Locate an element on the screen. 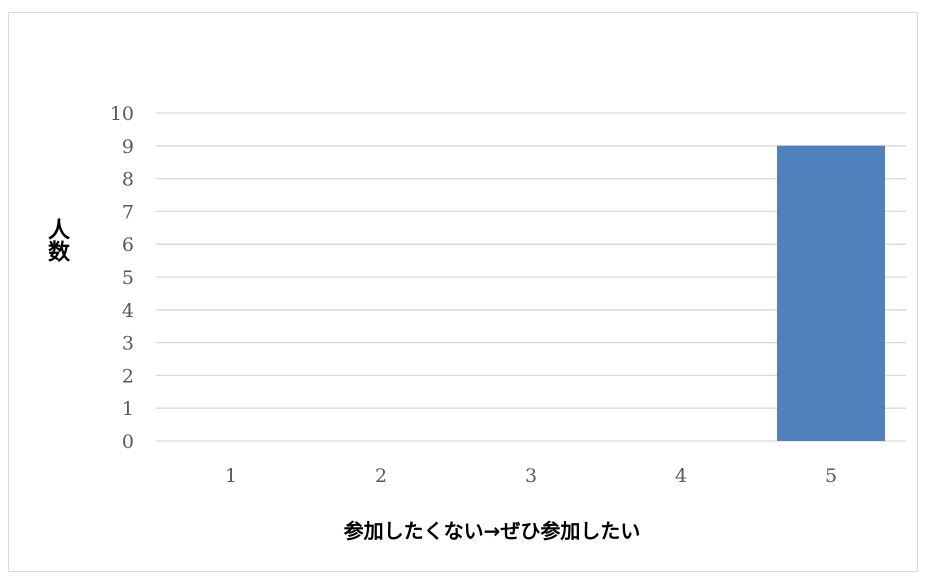  x-tick-label: 2 is located at coordinates (381, 476).